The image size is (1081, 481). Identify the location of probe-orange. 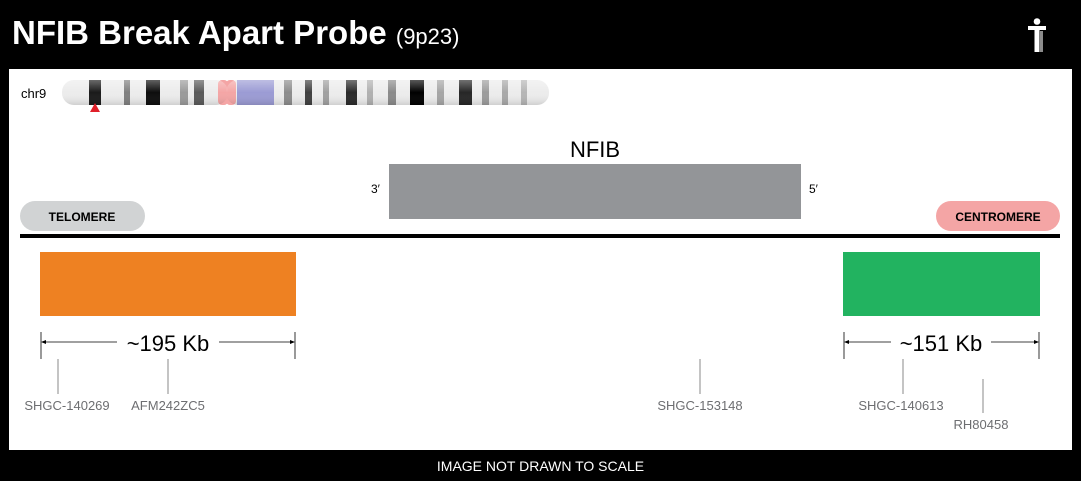
(168, 284).